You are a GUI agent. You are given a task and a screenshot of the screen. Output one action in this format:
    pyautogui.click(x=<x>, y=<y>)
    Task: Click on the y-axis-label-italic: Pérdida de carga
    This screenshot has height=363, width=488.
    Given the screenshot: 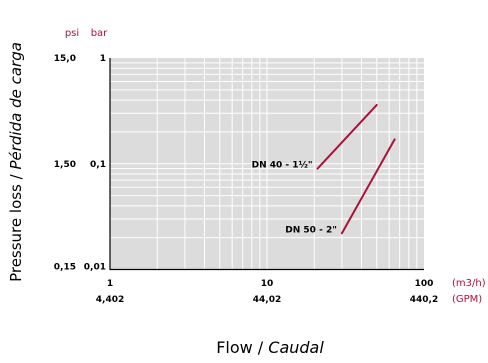 What is the action you would take?
    pyautogui.click(x=16, y=105)
    